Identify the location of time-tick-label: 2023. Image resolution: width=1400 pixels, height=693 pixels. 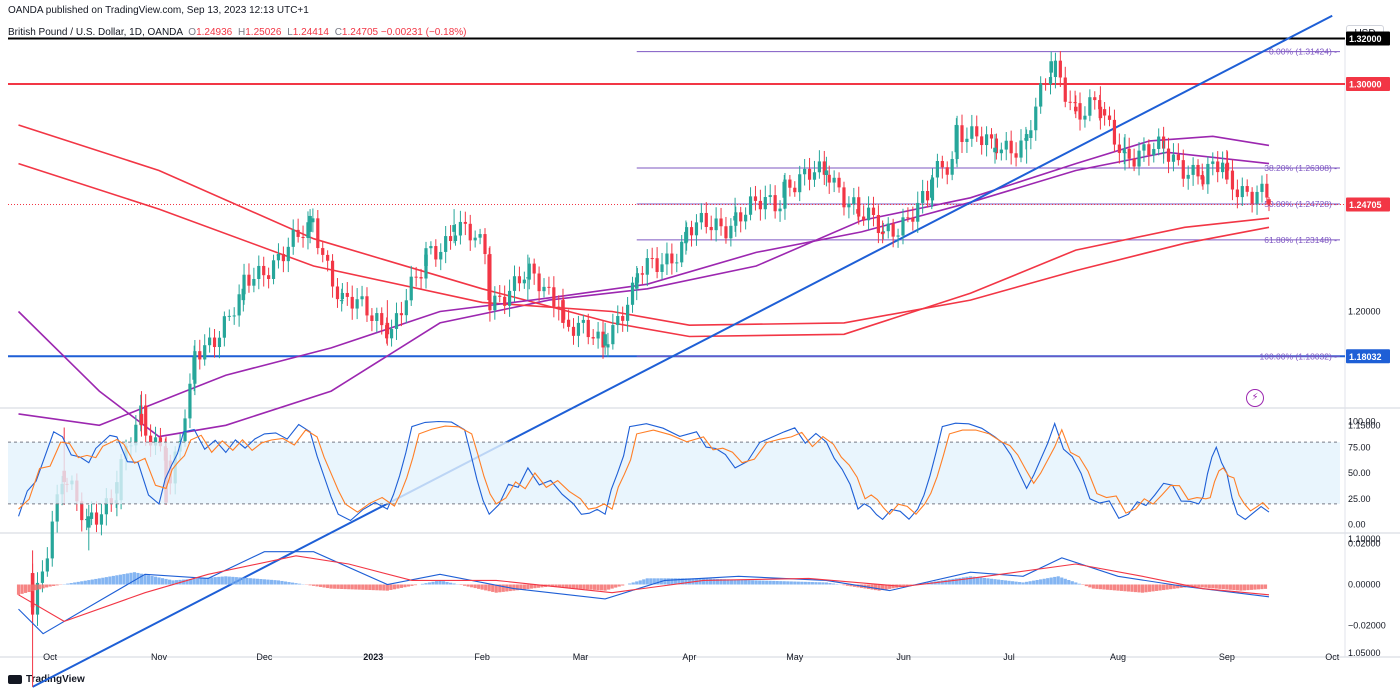
(373, 657).